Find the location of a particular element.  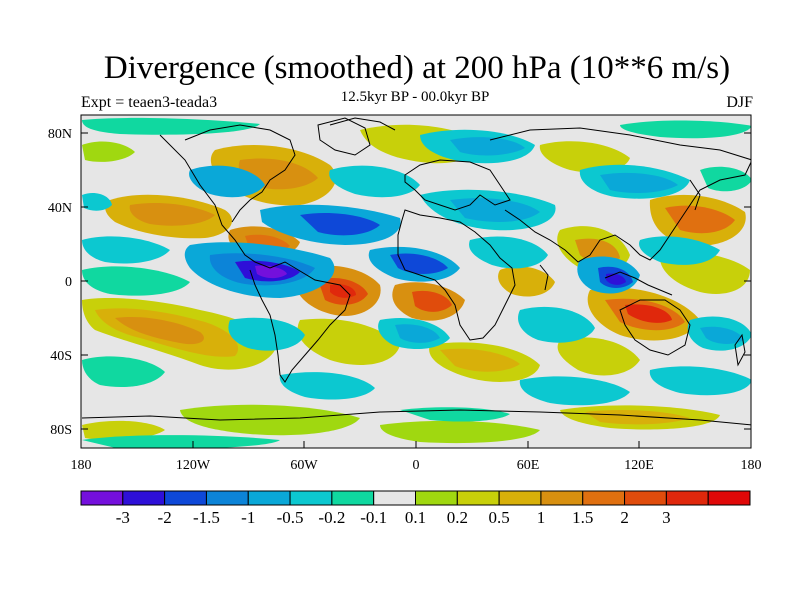

season-label: DJF is located at coordinates (739, 102).